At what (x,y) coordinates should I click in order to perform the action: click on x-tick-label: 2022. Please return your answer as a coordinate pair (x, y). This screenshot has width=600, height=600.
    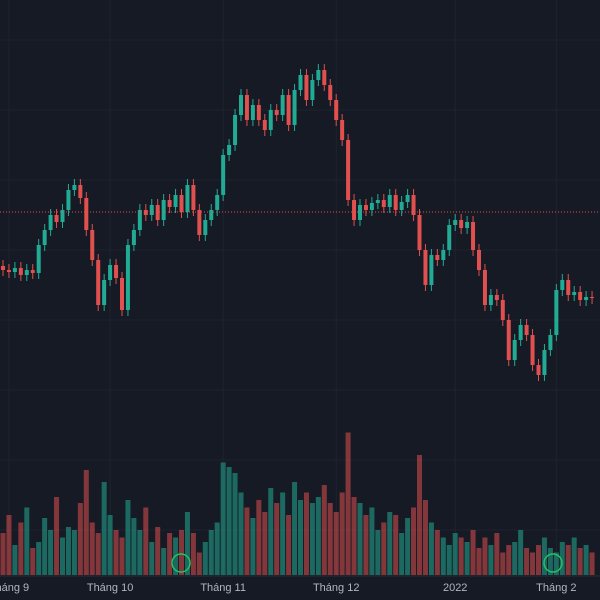
    Looking at the image, I should click on (455, 588).